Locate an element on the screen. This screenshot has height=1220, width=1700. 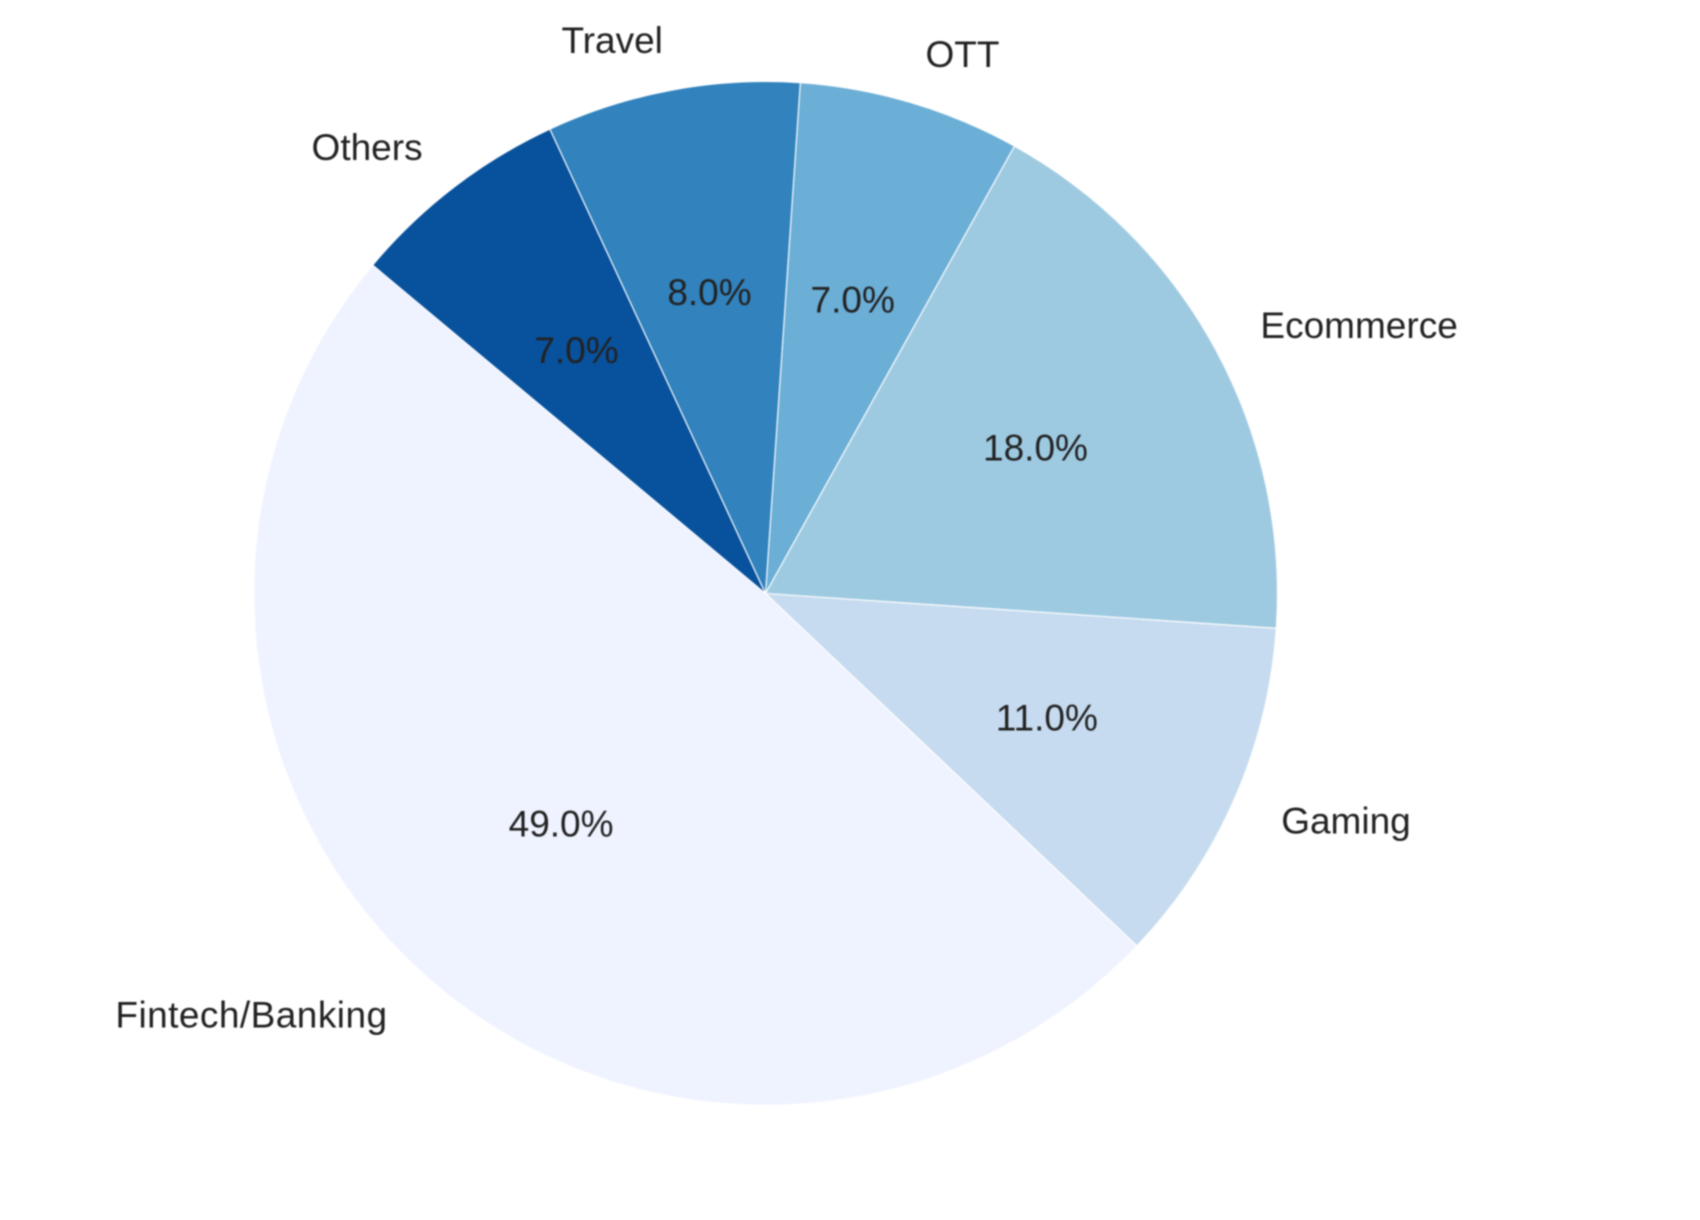
svg-text: 11.0% is located at coordinates (1047, 717).